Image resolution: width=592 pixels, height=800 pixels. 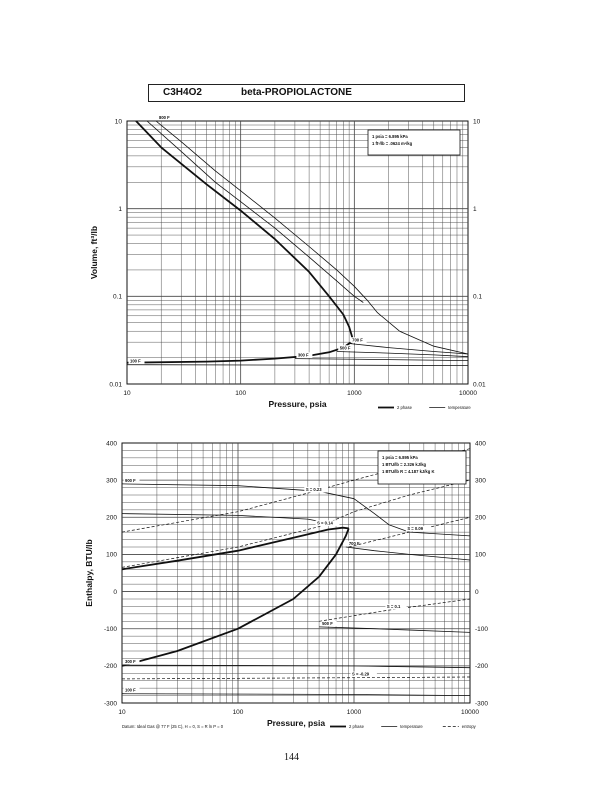 What do you see at coordinates (415, 528) in the screenshot?
I see `curve-label: S = 0.09` at bounding box center [415, 528].